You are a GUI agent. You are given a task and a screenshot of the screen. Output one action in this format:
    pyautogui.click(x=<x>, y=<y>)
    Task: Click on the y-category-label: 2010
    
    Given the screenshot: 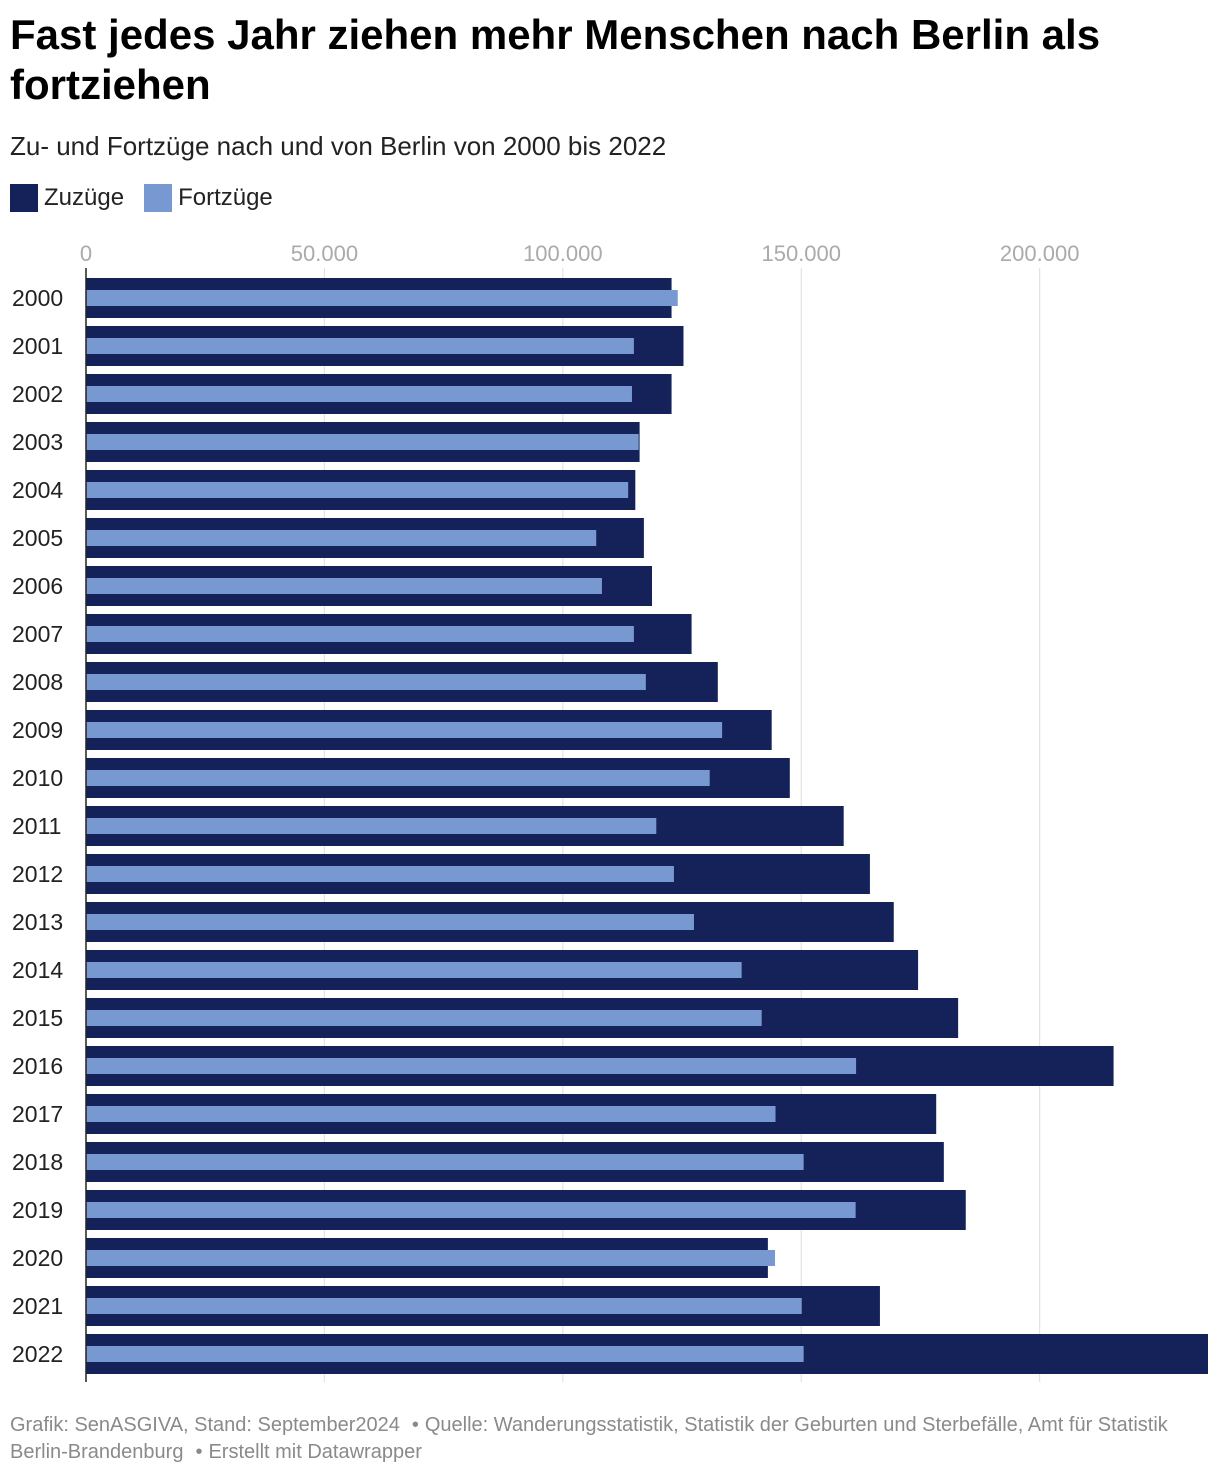 What is the action you would take?
    pyautogui.click(x=37, y=778)
    